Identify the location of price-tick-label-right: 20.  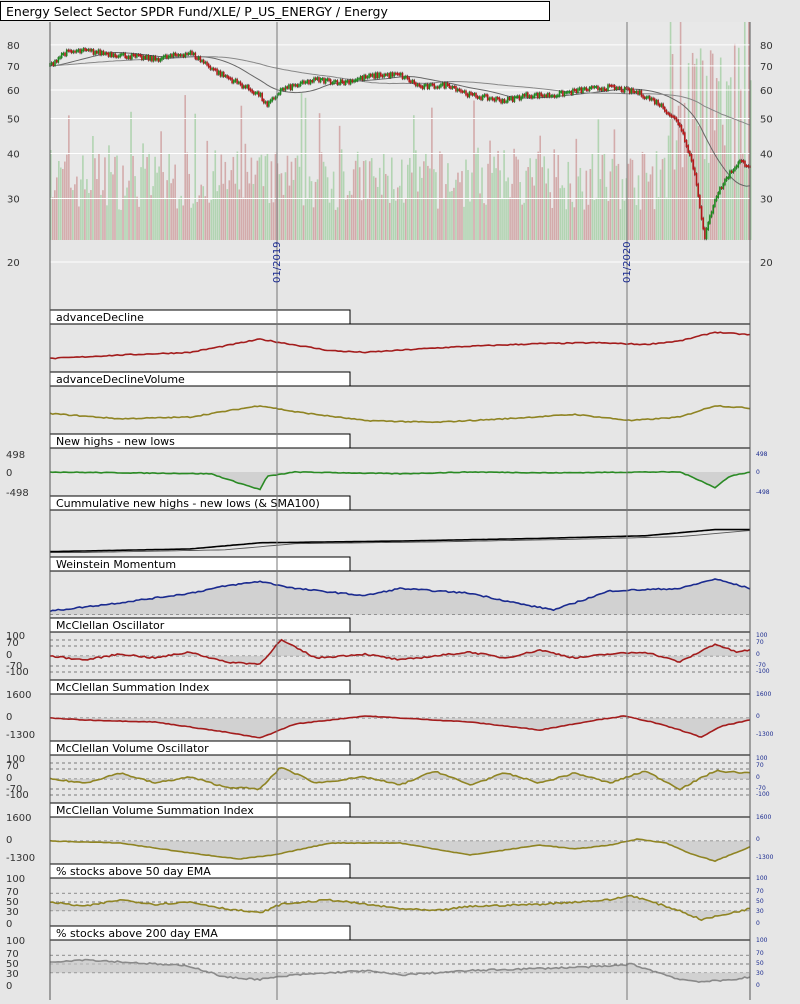
(766, 263).